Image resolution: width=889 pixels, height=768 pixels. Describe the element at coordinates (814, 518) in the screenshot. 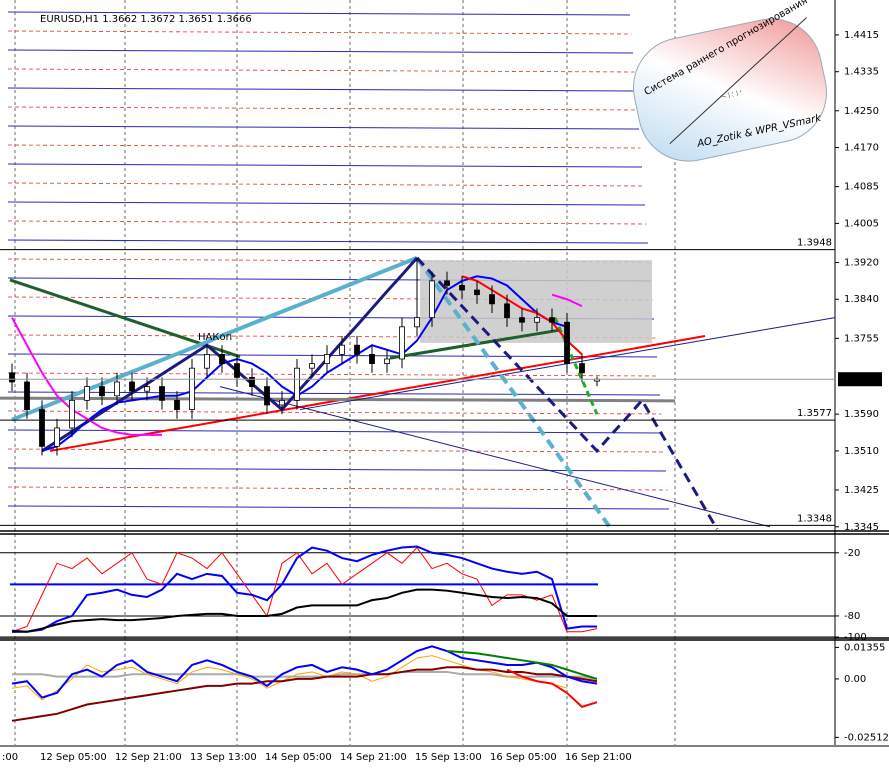

I see `price-level-label: 1.3348` at that location.